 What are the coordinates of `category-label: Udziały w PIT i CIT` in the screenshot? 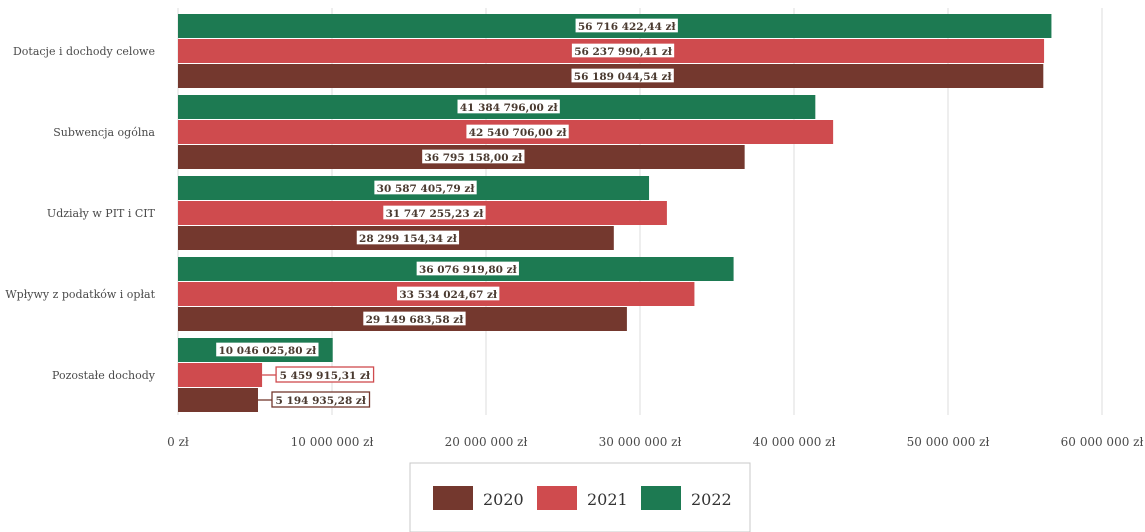 It's located at (101, 213).